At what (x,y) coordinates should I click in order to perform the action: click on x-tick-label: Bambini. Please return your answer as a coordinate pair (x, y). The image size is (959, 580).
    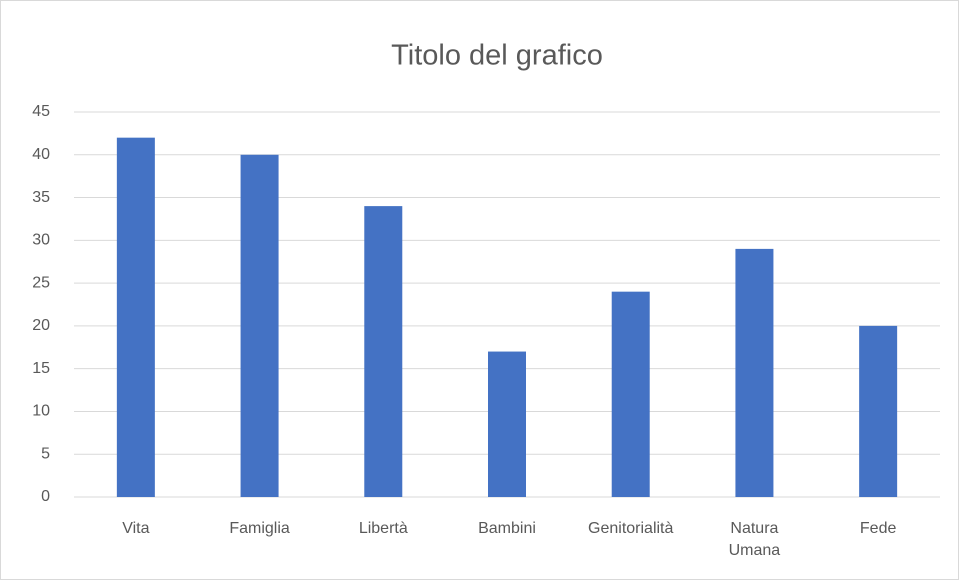
    Looking at the image, I should click on (507, 528).